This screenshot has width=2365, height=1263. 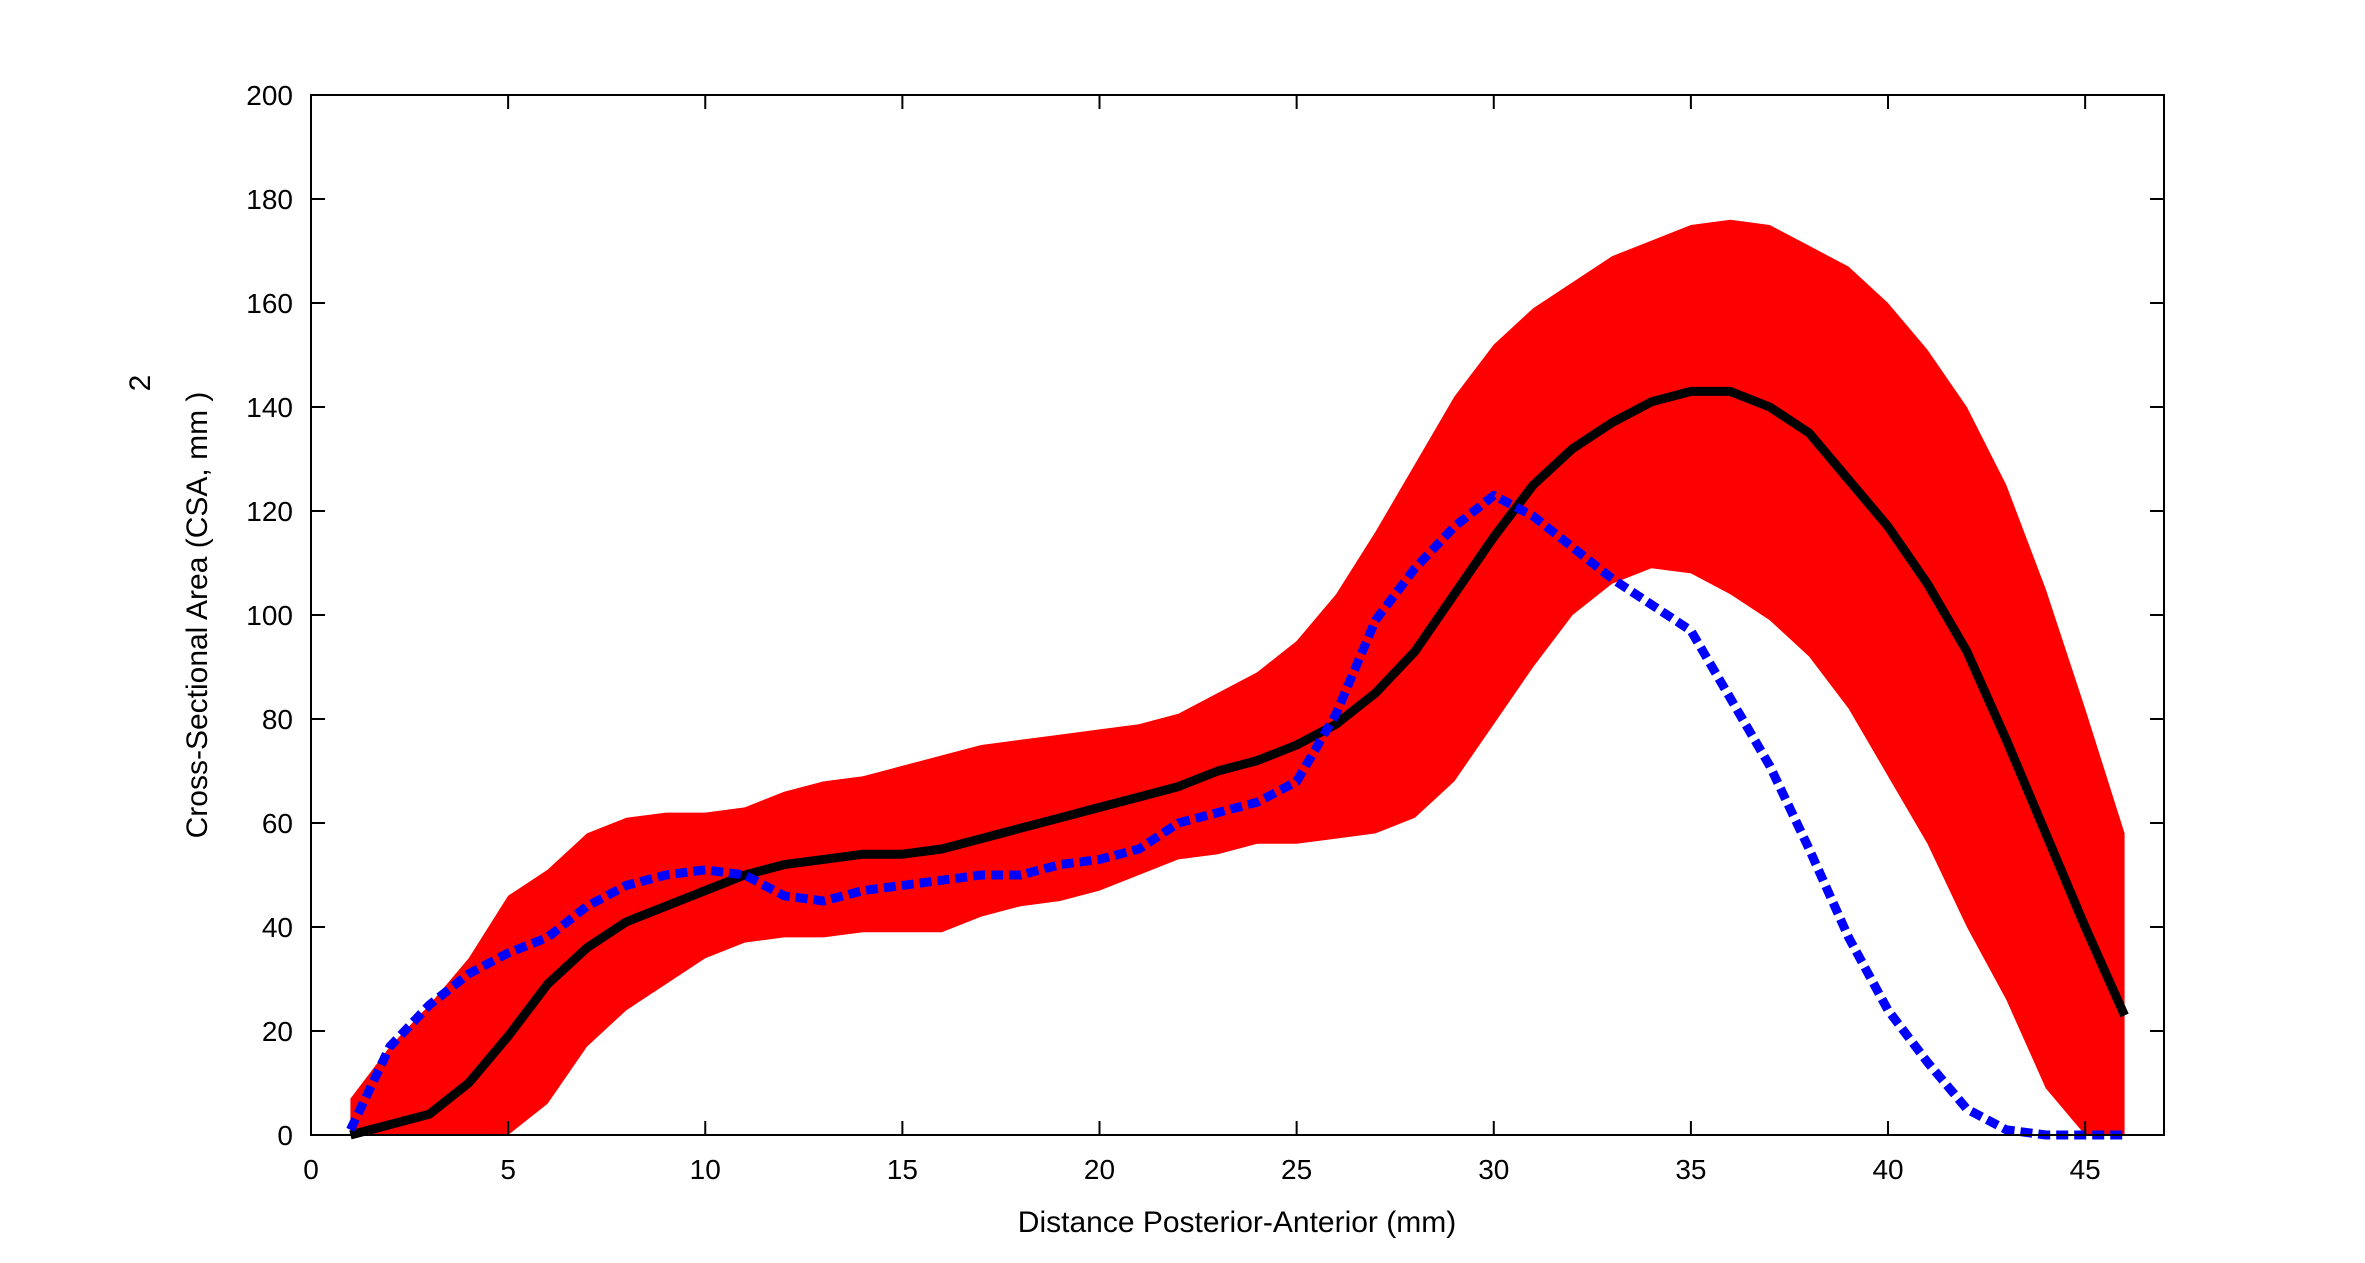 I want to click on y-tick-label: 80, so click(x=277, y=719).